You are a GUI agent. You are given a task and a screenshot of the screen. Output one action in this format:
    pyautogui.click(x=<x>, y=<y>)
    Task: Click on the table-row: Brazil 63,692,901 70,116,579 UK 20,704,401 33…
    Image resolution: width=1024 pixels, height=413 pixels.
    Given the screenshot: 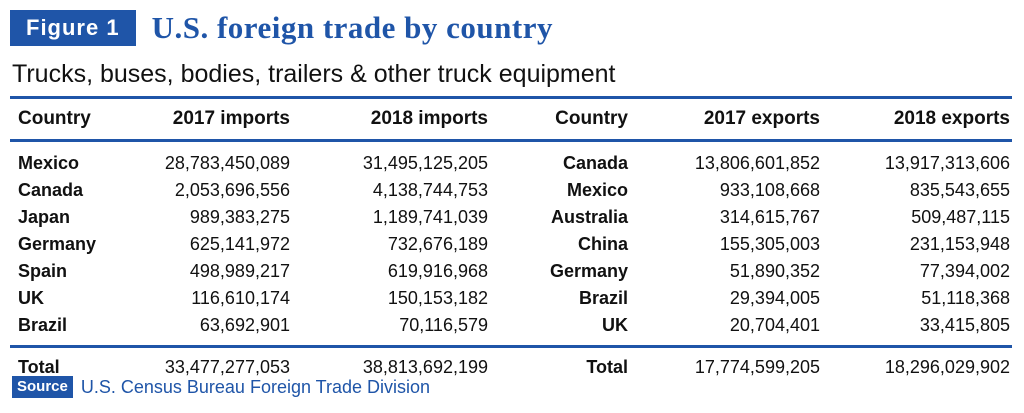 What is the action you would take?
    pyautogui.click(x=511, y=325)
    